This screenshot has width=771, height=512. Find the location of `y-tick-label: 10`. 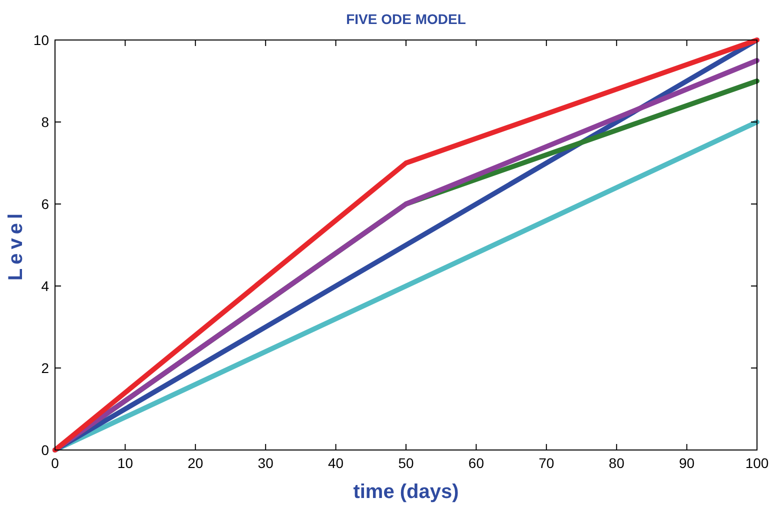

y-tick-label: 10 is located at coordinates (41, 40).